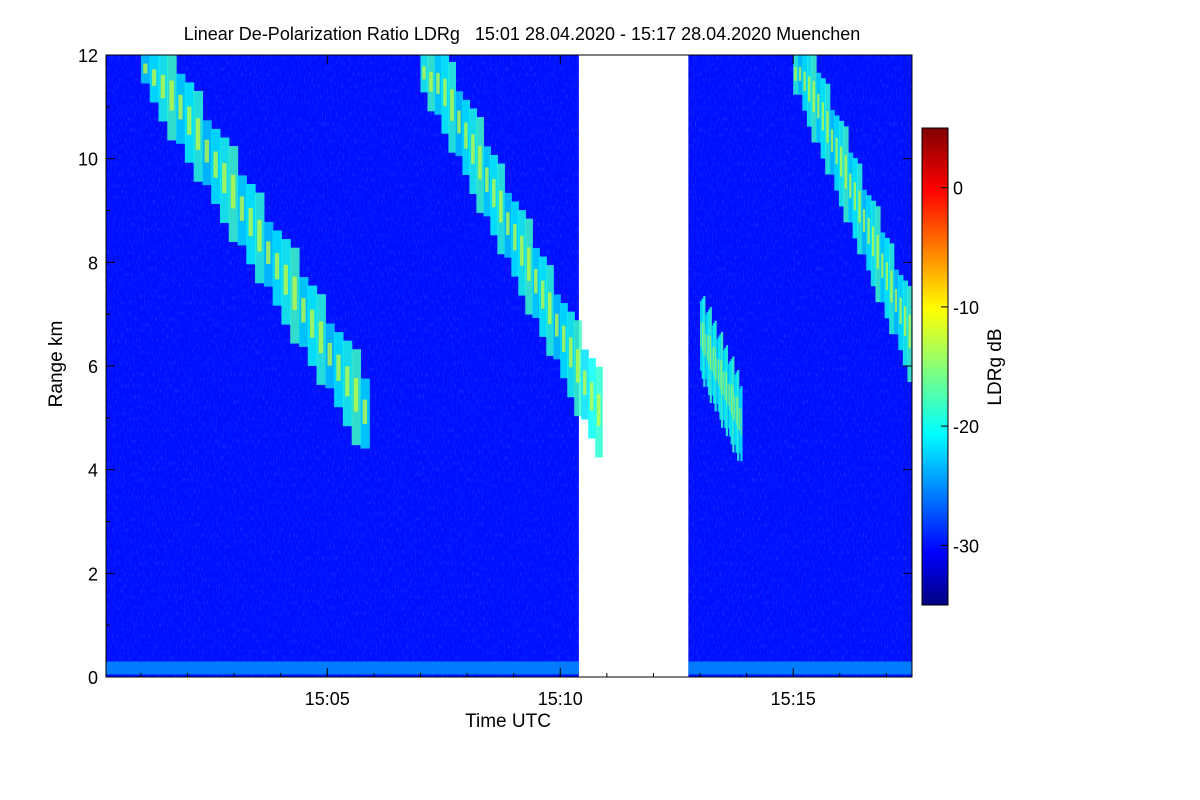 The image size is (1200, 800). Describe the element at coordinates (327, 699) in the screenshot. I see `x-tick-label: 15:05` at that location.